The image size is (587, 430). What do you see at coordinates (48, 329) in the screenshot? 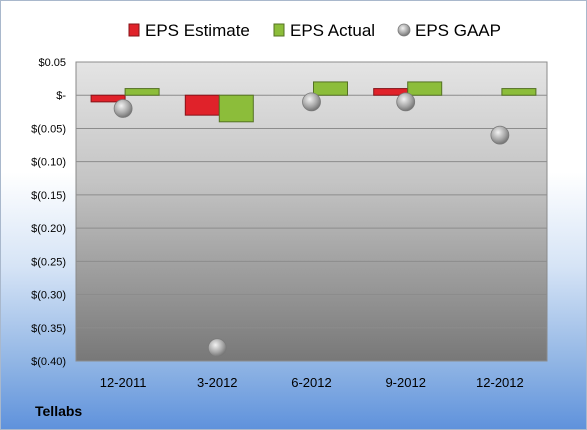
I see `y-tick-label: $(0.35)` at bounding box center [48, 329].